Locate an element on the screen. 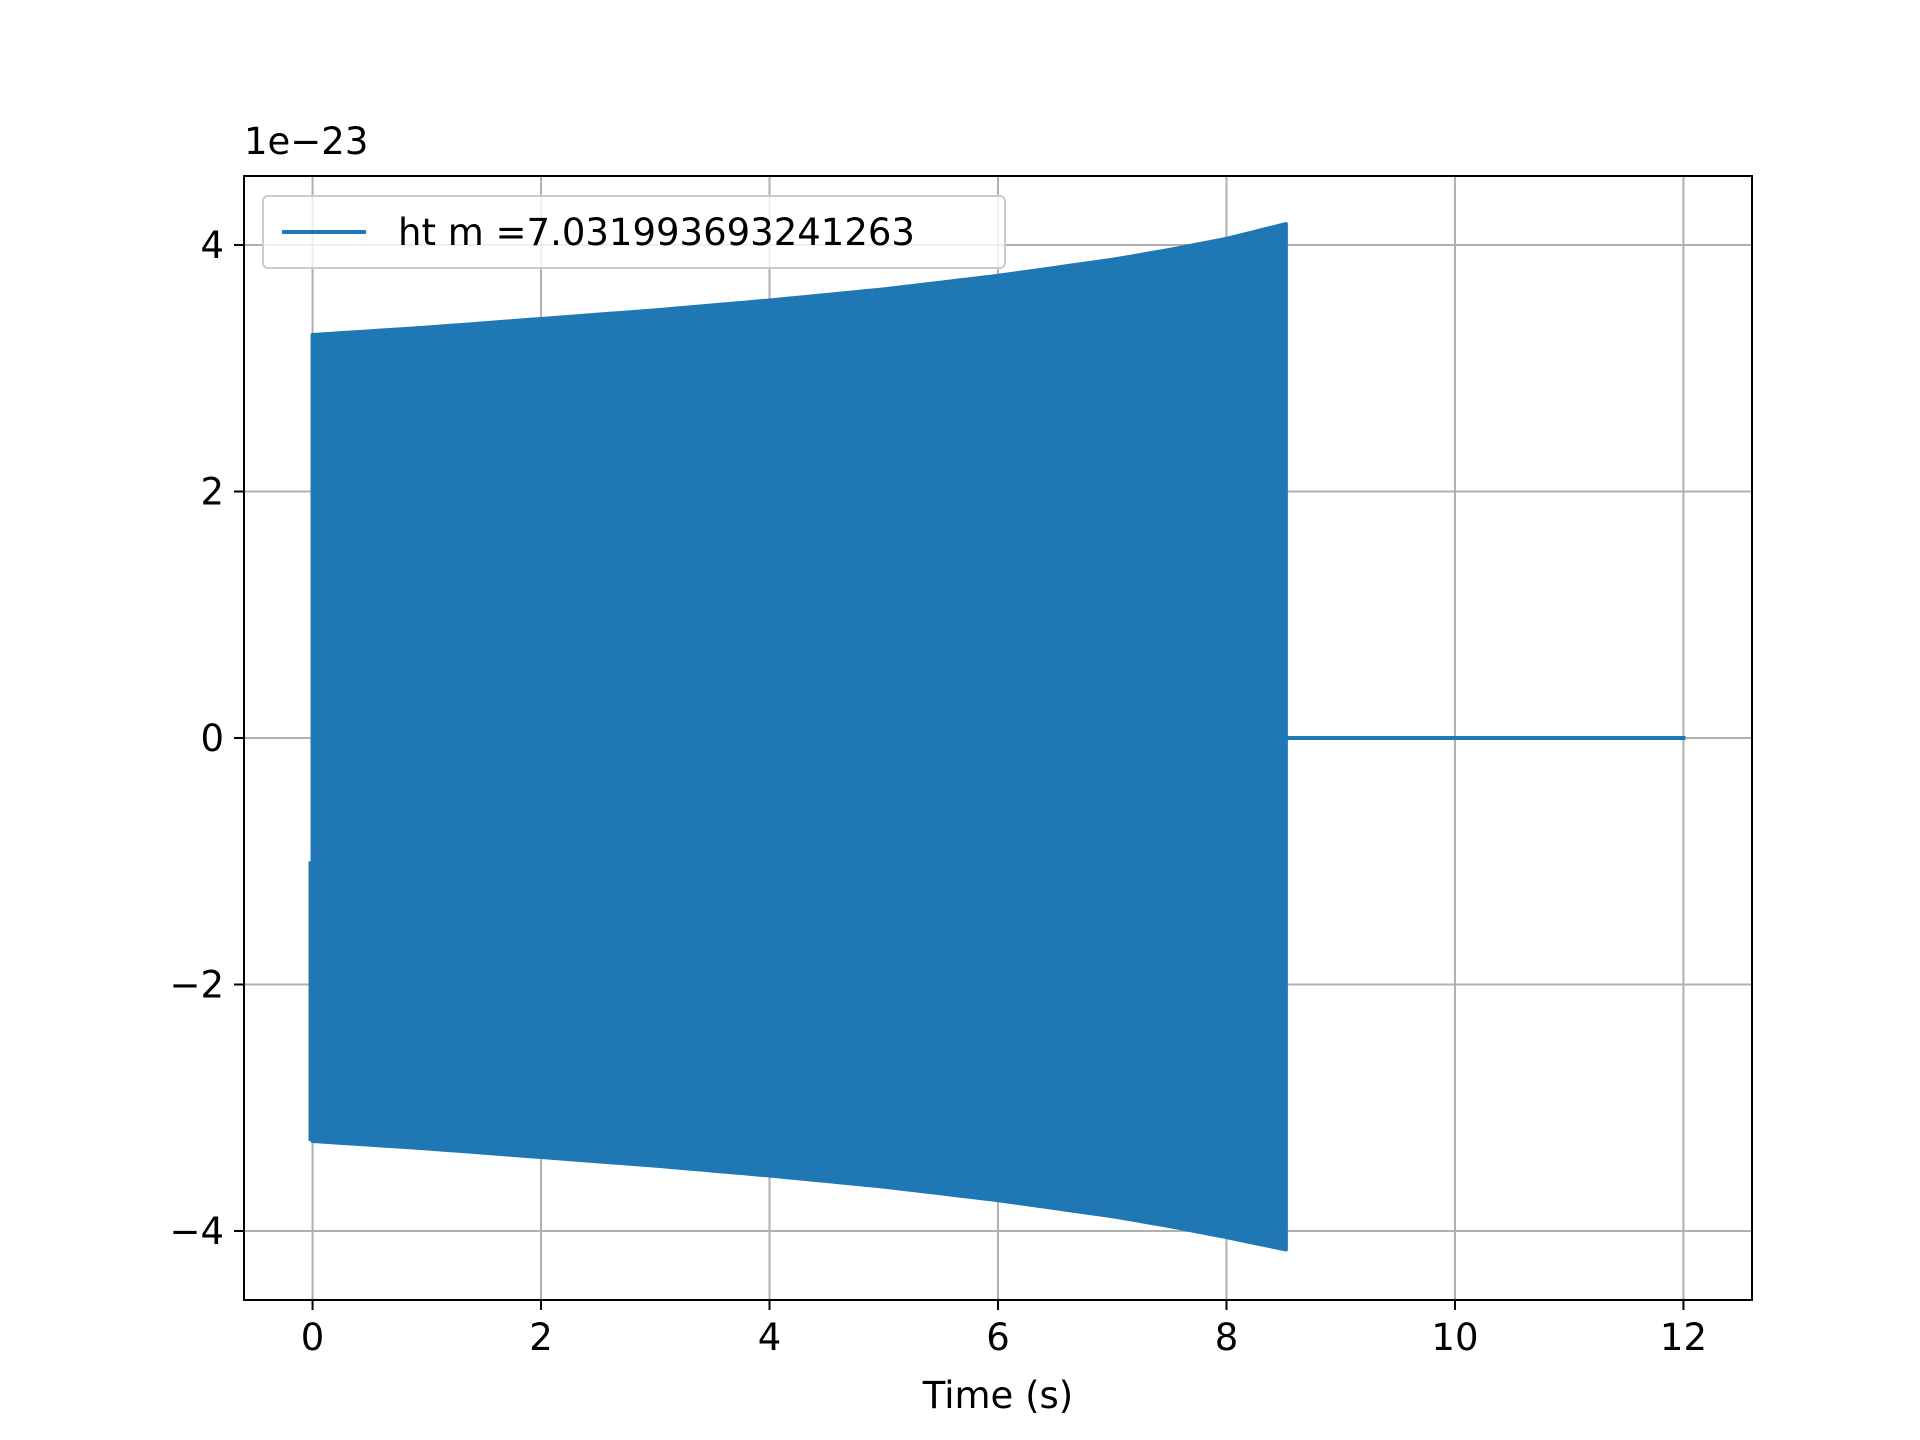  legend-entry-label: ht m =7.031993693241263 is located at coordinates (656, 232).